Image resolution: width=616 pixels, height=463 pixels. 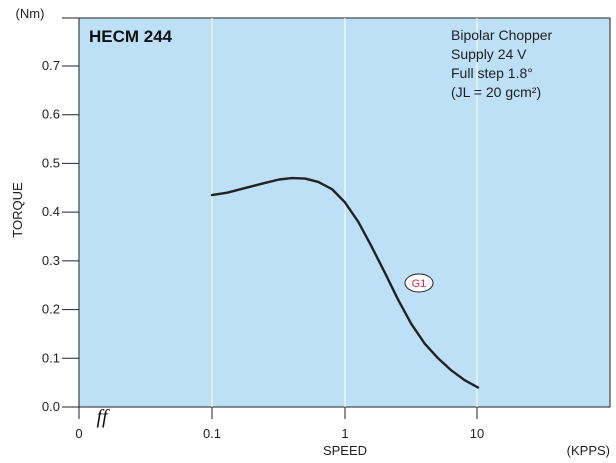 What do you see at coordinates (51, 357) in the screenshot?
I see `y-tick-label: 0.1` at bounding box center [51, 357].